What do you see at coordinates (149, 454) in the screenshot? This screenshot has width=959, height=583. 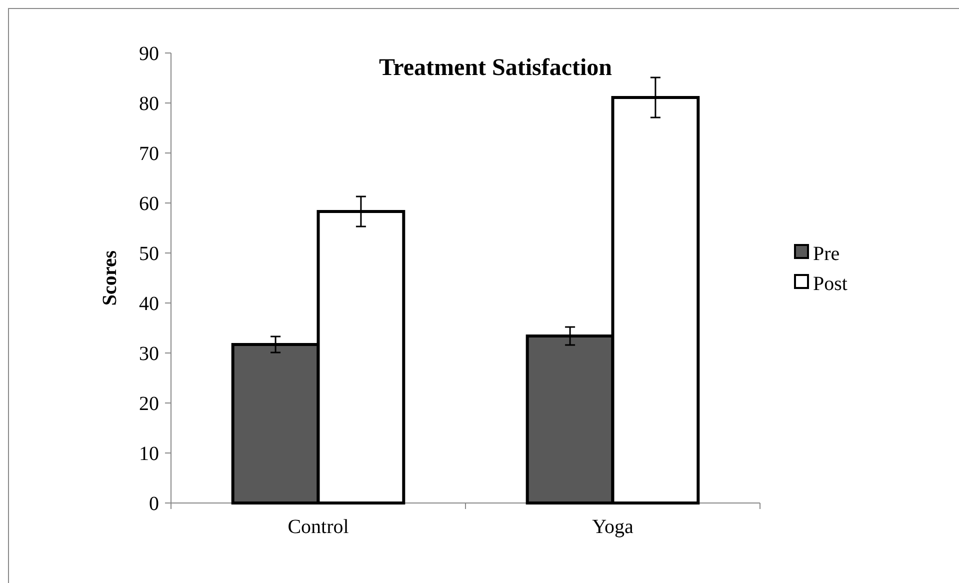 I see `y-tick-label: 10` at bounding box center [149, 454].